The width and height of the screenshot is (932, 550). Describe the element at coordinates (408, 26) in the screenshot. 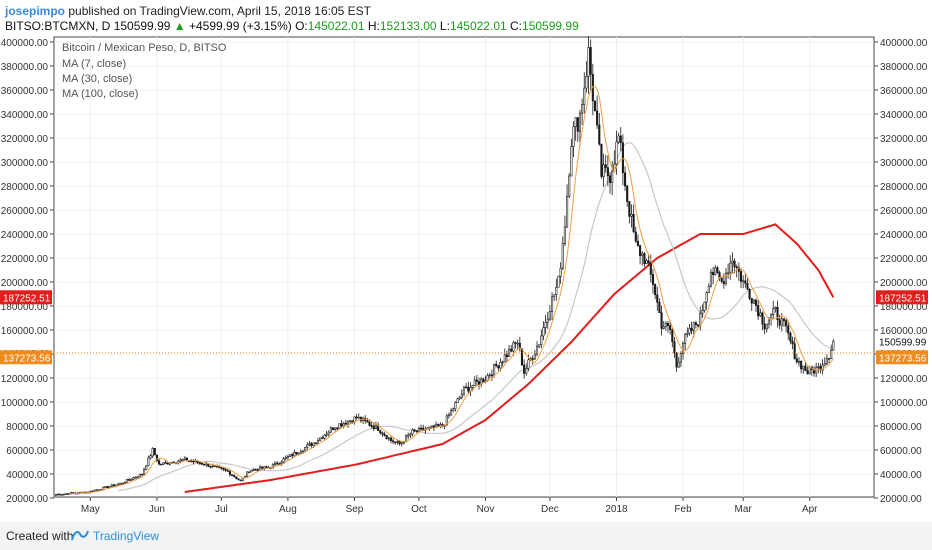

I see `high-value: 152133.00` at that location.